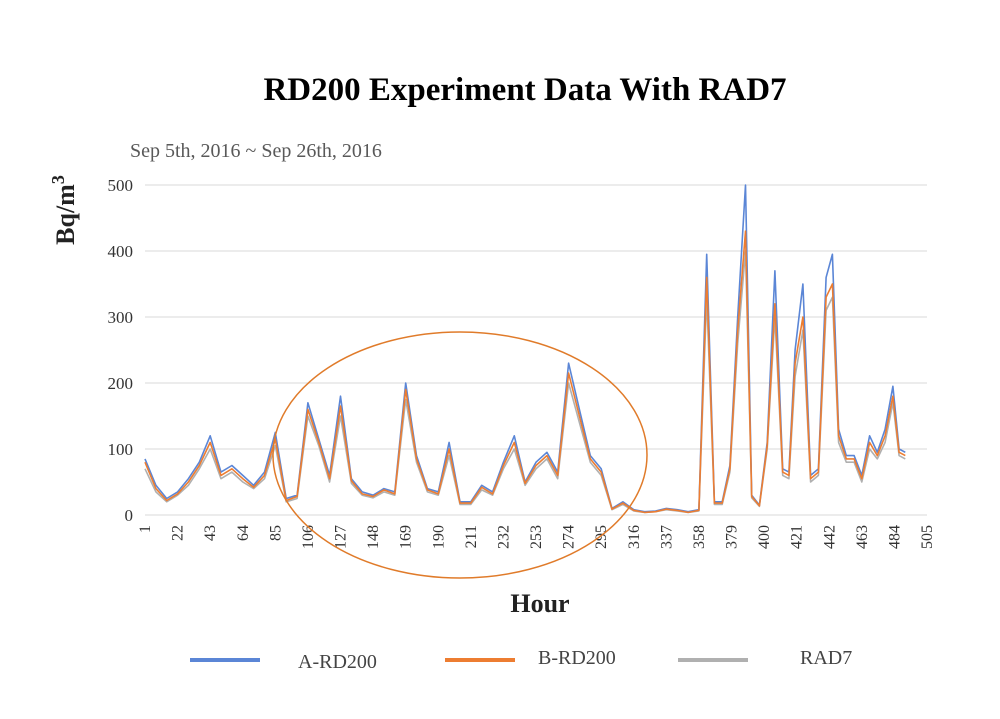 Image resolution: width=1000 pixels, height=719 pixels. What do you see at coordinates (145, 529) in the screenshot?
I see `x-tick-label: 1` at bounding box center [145, 529].